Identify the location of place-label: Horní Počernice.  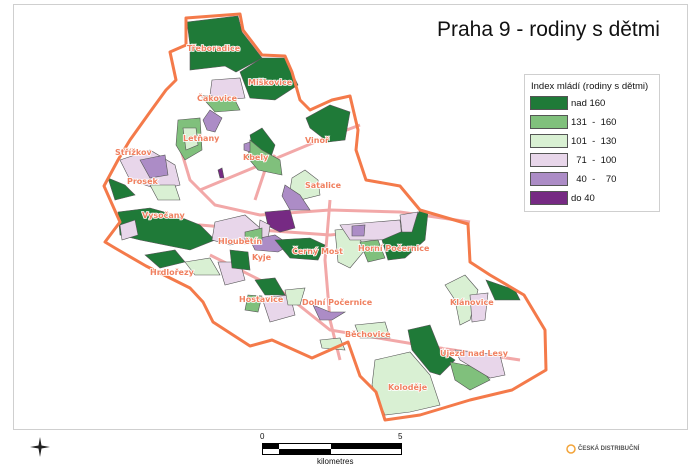
(394, 248).